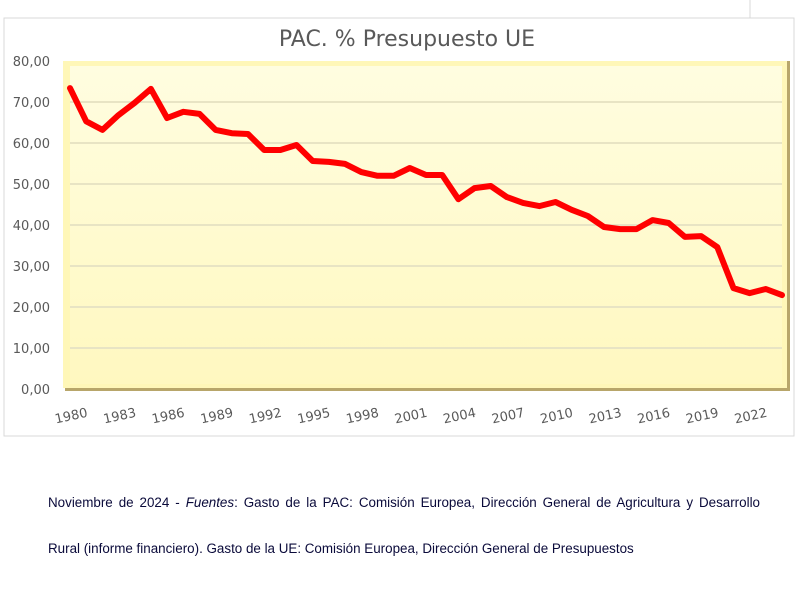  What do you see at coordinates (31, 267) in the screenshot?
I see `y-tick-label: 30,00` at bounding box center [31, 267].